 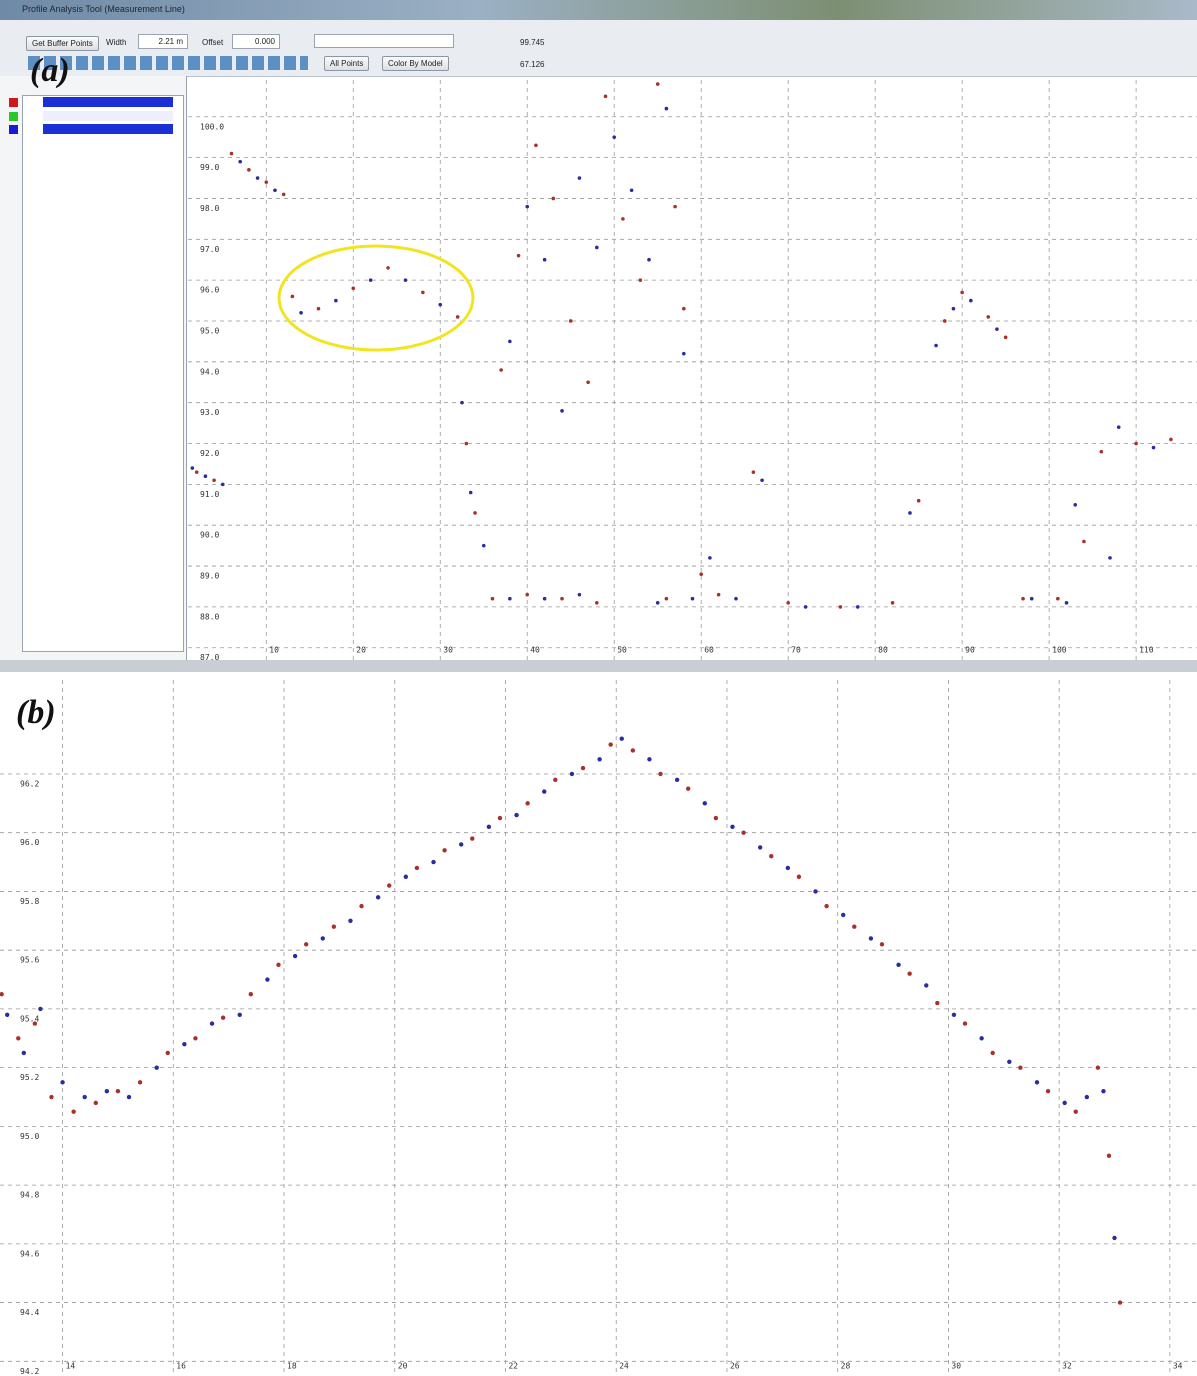 I want to click on x-tick-label: 70, so click(x=796, y=650).